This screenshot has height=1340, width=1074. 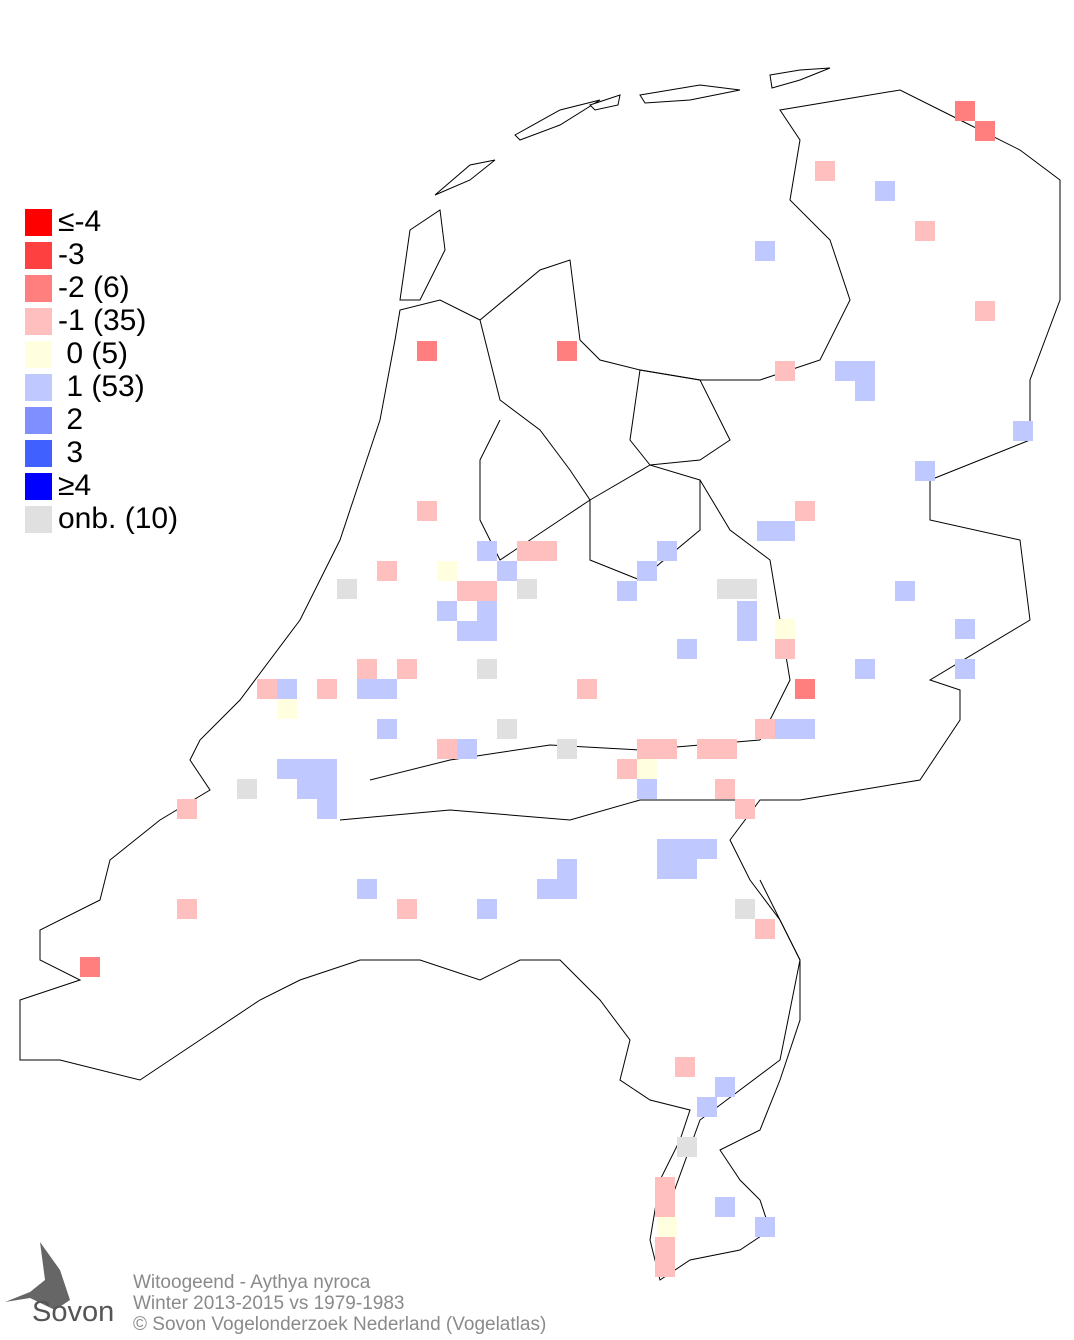 I want to click on legend-label: -1 (35), so click(x=102, y=320).